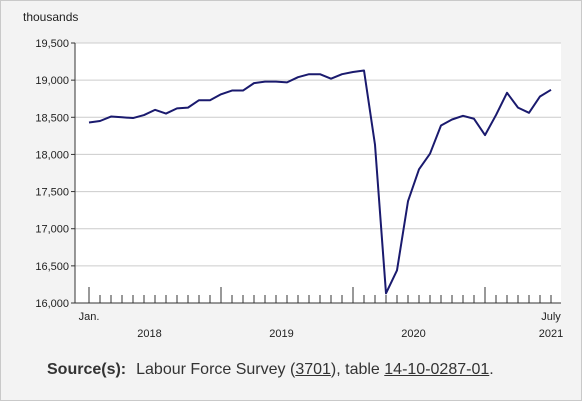 Image resolution: width=582 pixels, height=401 pixels. I want to click on source-text-1: Labour Force Survey (, so click(216, 369).